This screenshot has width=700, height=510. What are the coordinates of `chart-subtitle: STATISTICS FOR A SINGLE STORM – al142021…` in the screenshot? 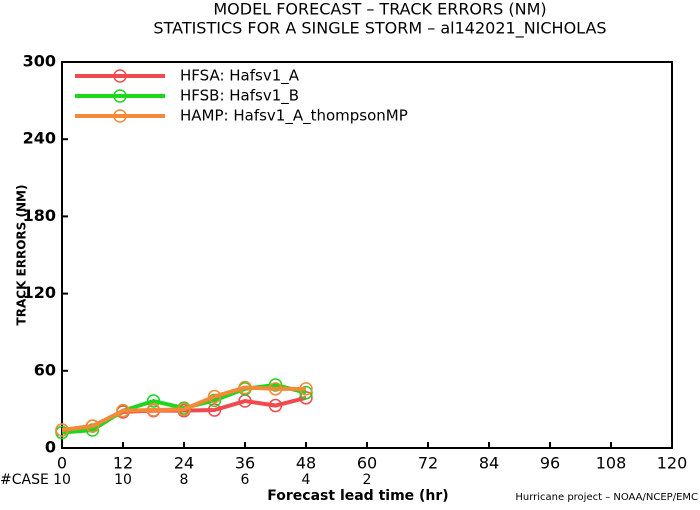 It's located at (379, 29).